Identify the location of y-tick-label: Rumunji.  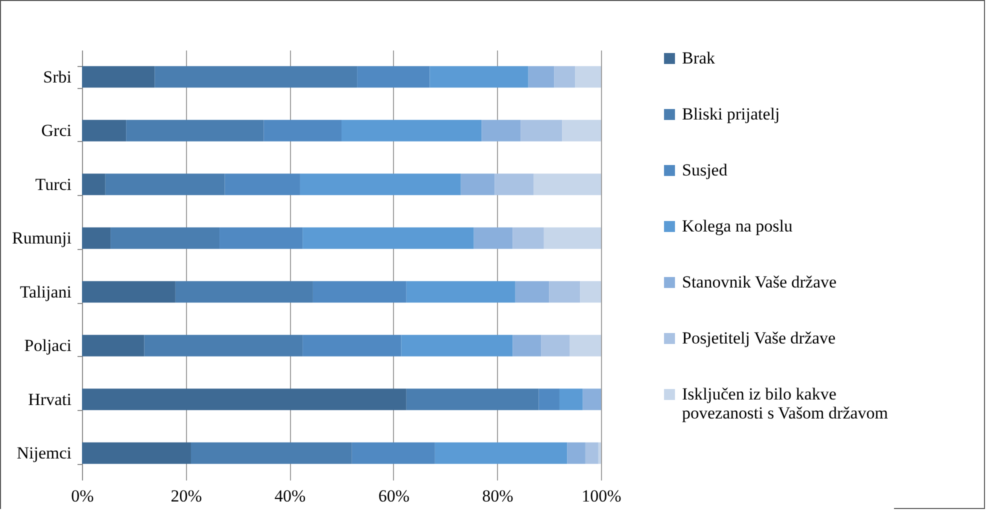
(42, 238).